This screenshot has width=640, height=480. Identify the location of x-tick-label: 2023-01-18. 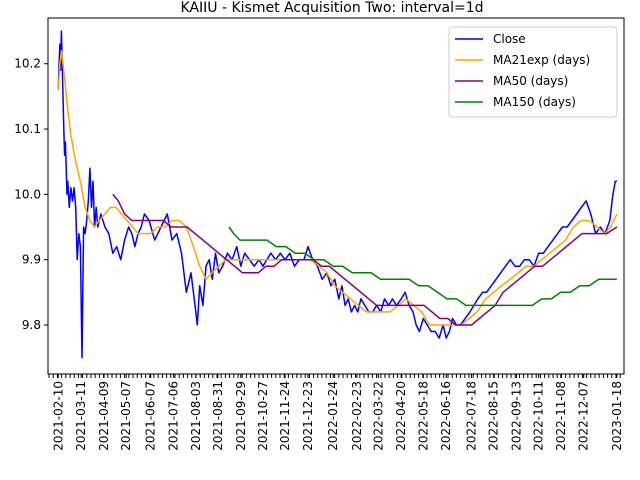
(617, 416).